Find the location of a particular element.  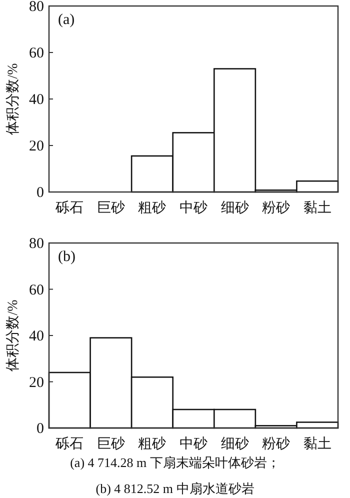

chart-title: (b) is located at coordinates (67, 257).